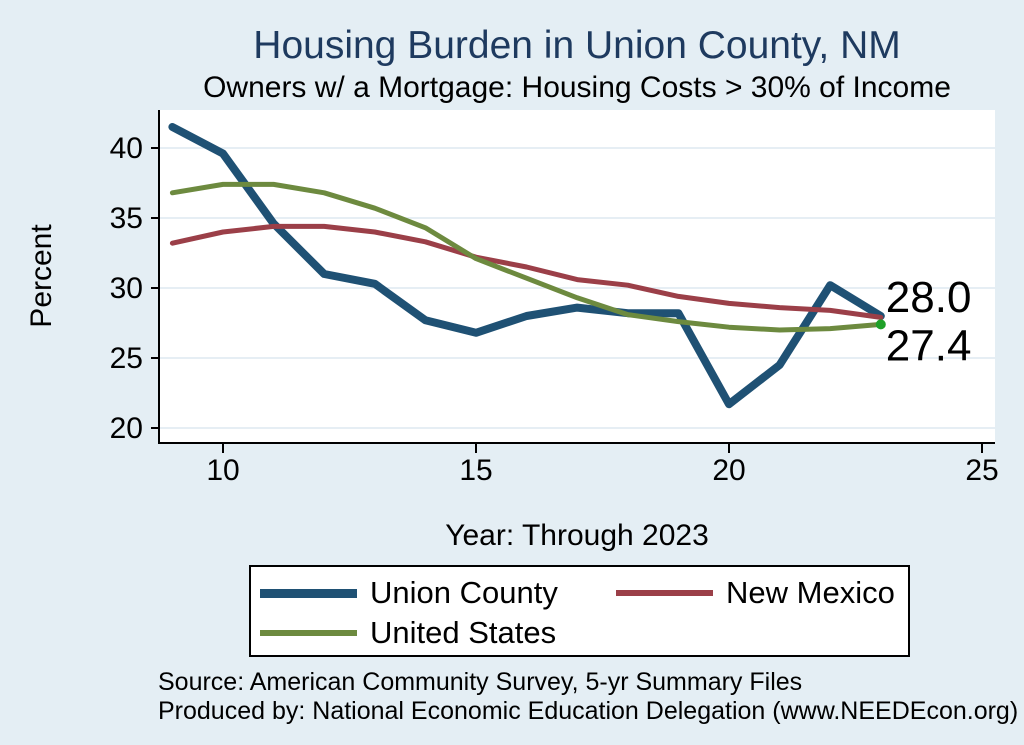  I want to click on legend-row-2: United States, so click(579, 633).